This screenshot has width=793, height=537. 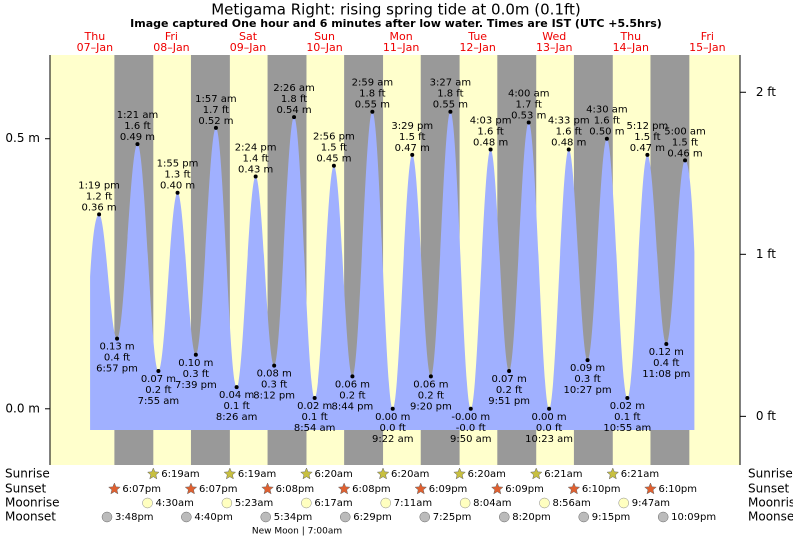 I want to click on day-name: Thu, so click(x=630, y=36).